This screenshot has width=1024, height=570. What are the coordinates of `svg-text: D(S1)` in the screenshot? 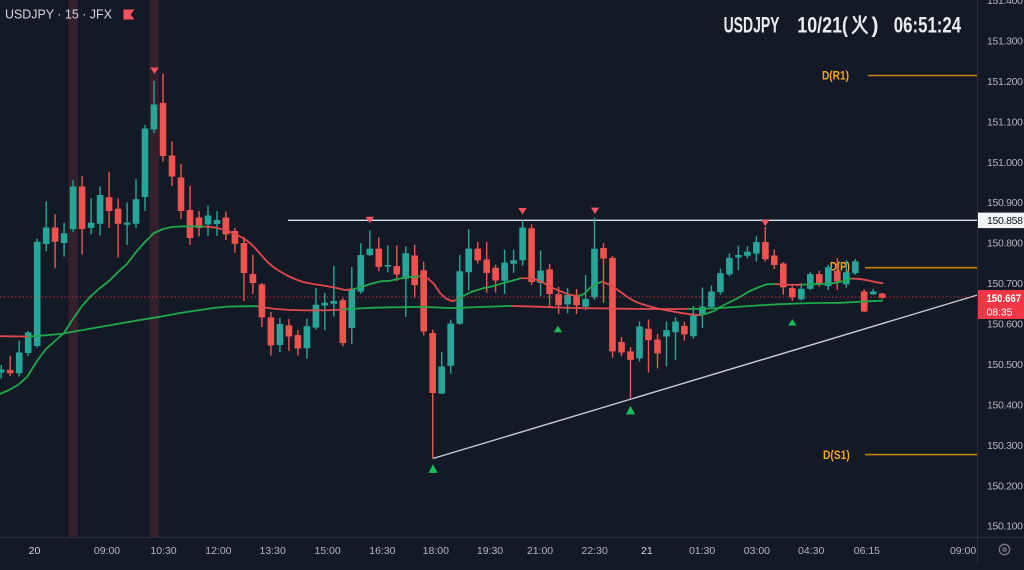 It's located at (836, 456).